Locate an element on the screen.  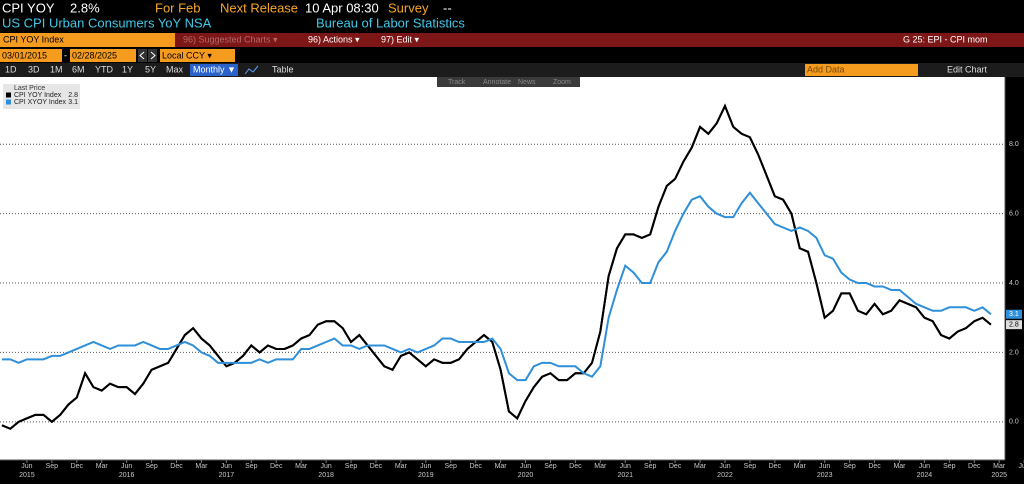
chart-toolbar is located at coordinates (508, 82).